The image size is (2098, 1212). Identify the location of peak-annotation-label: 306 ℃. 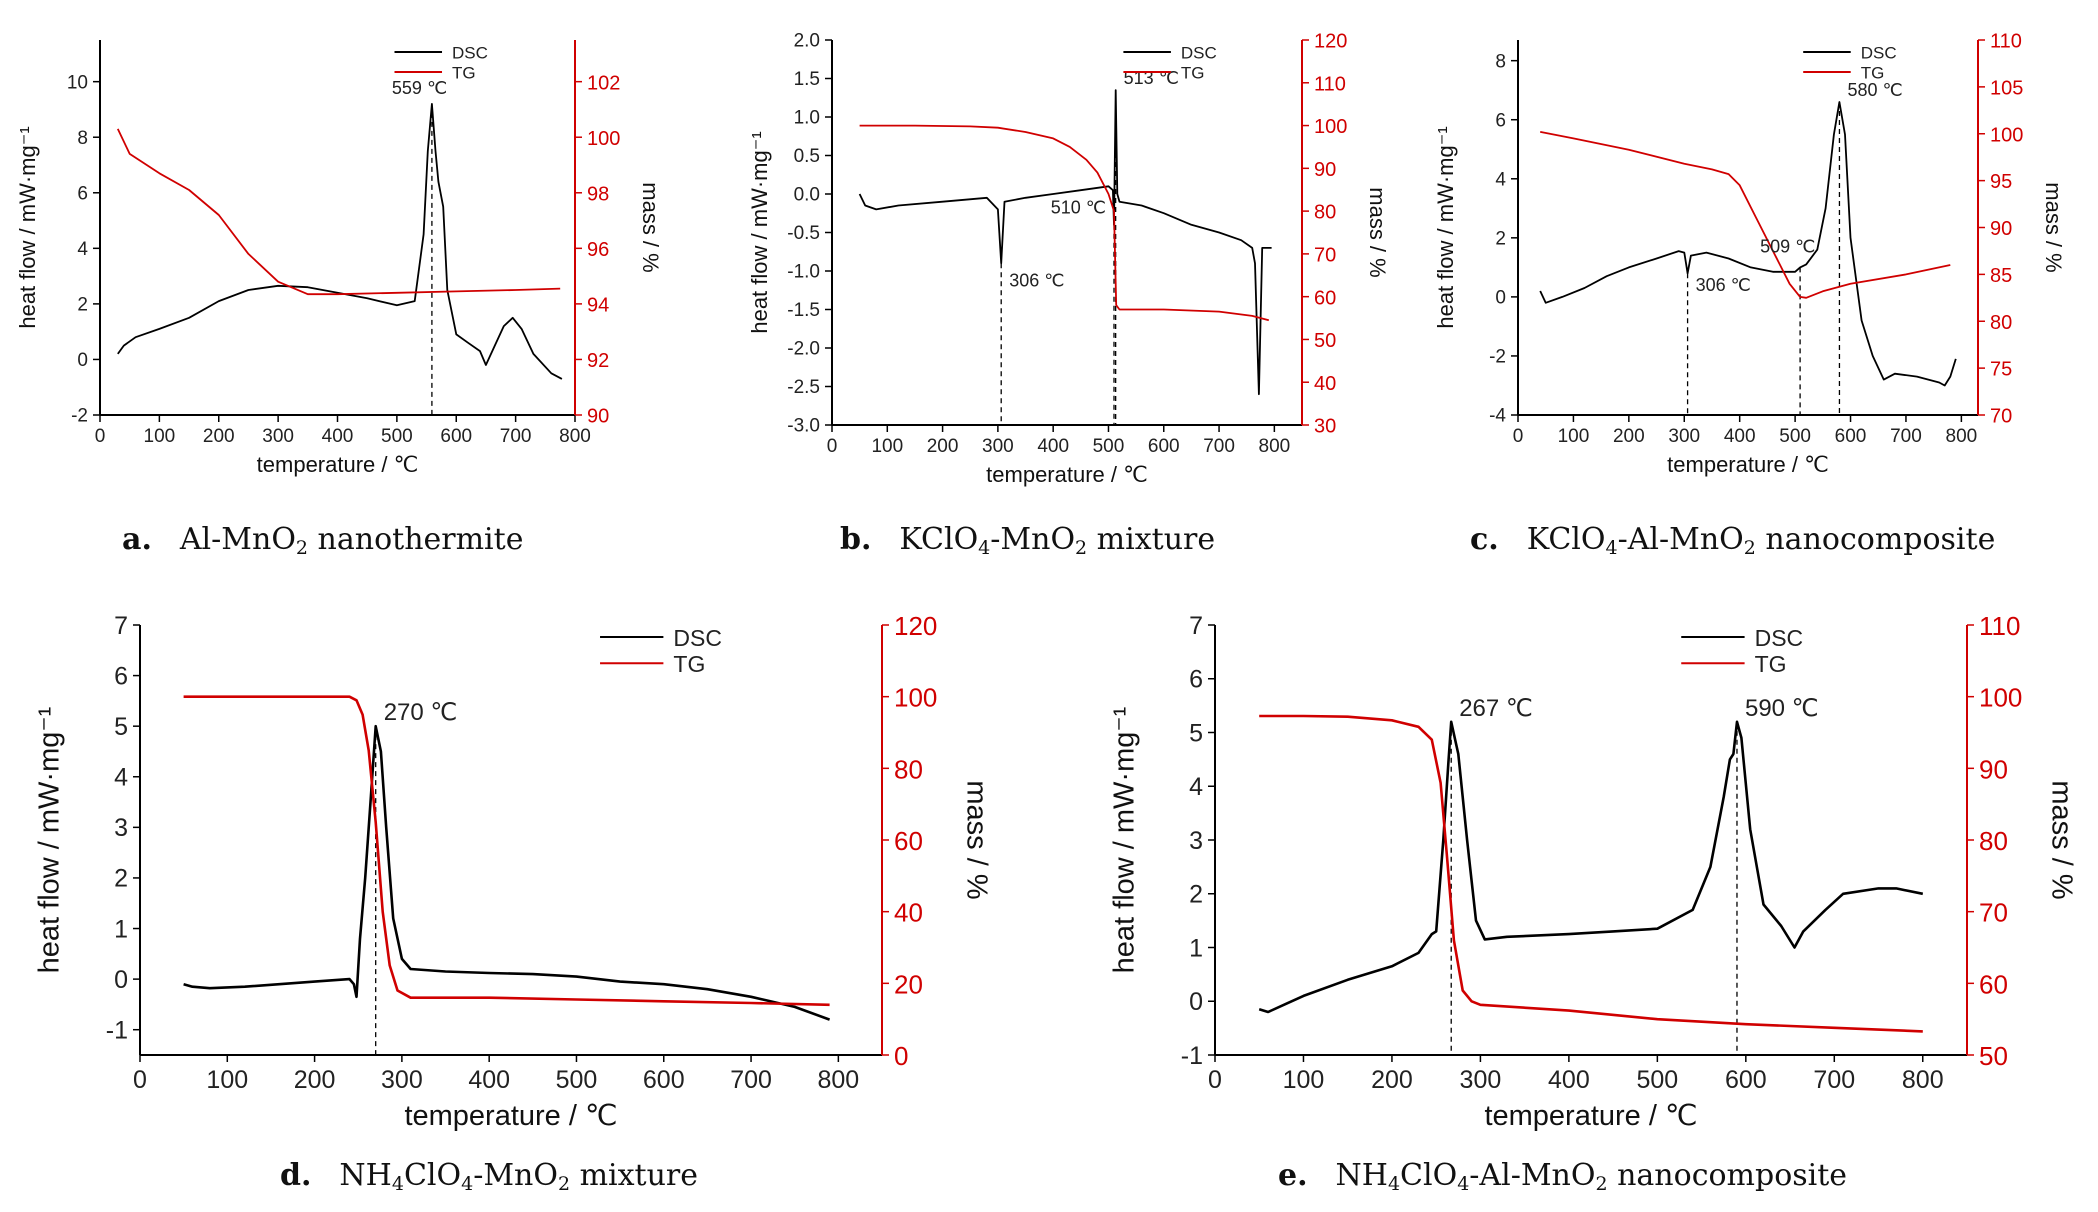
(1036, 280).